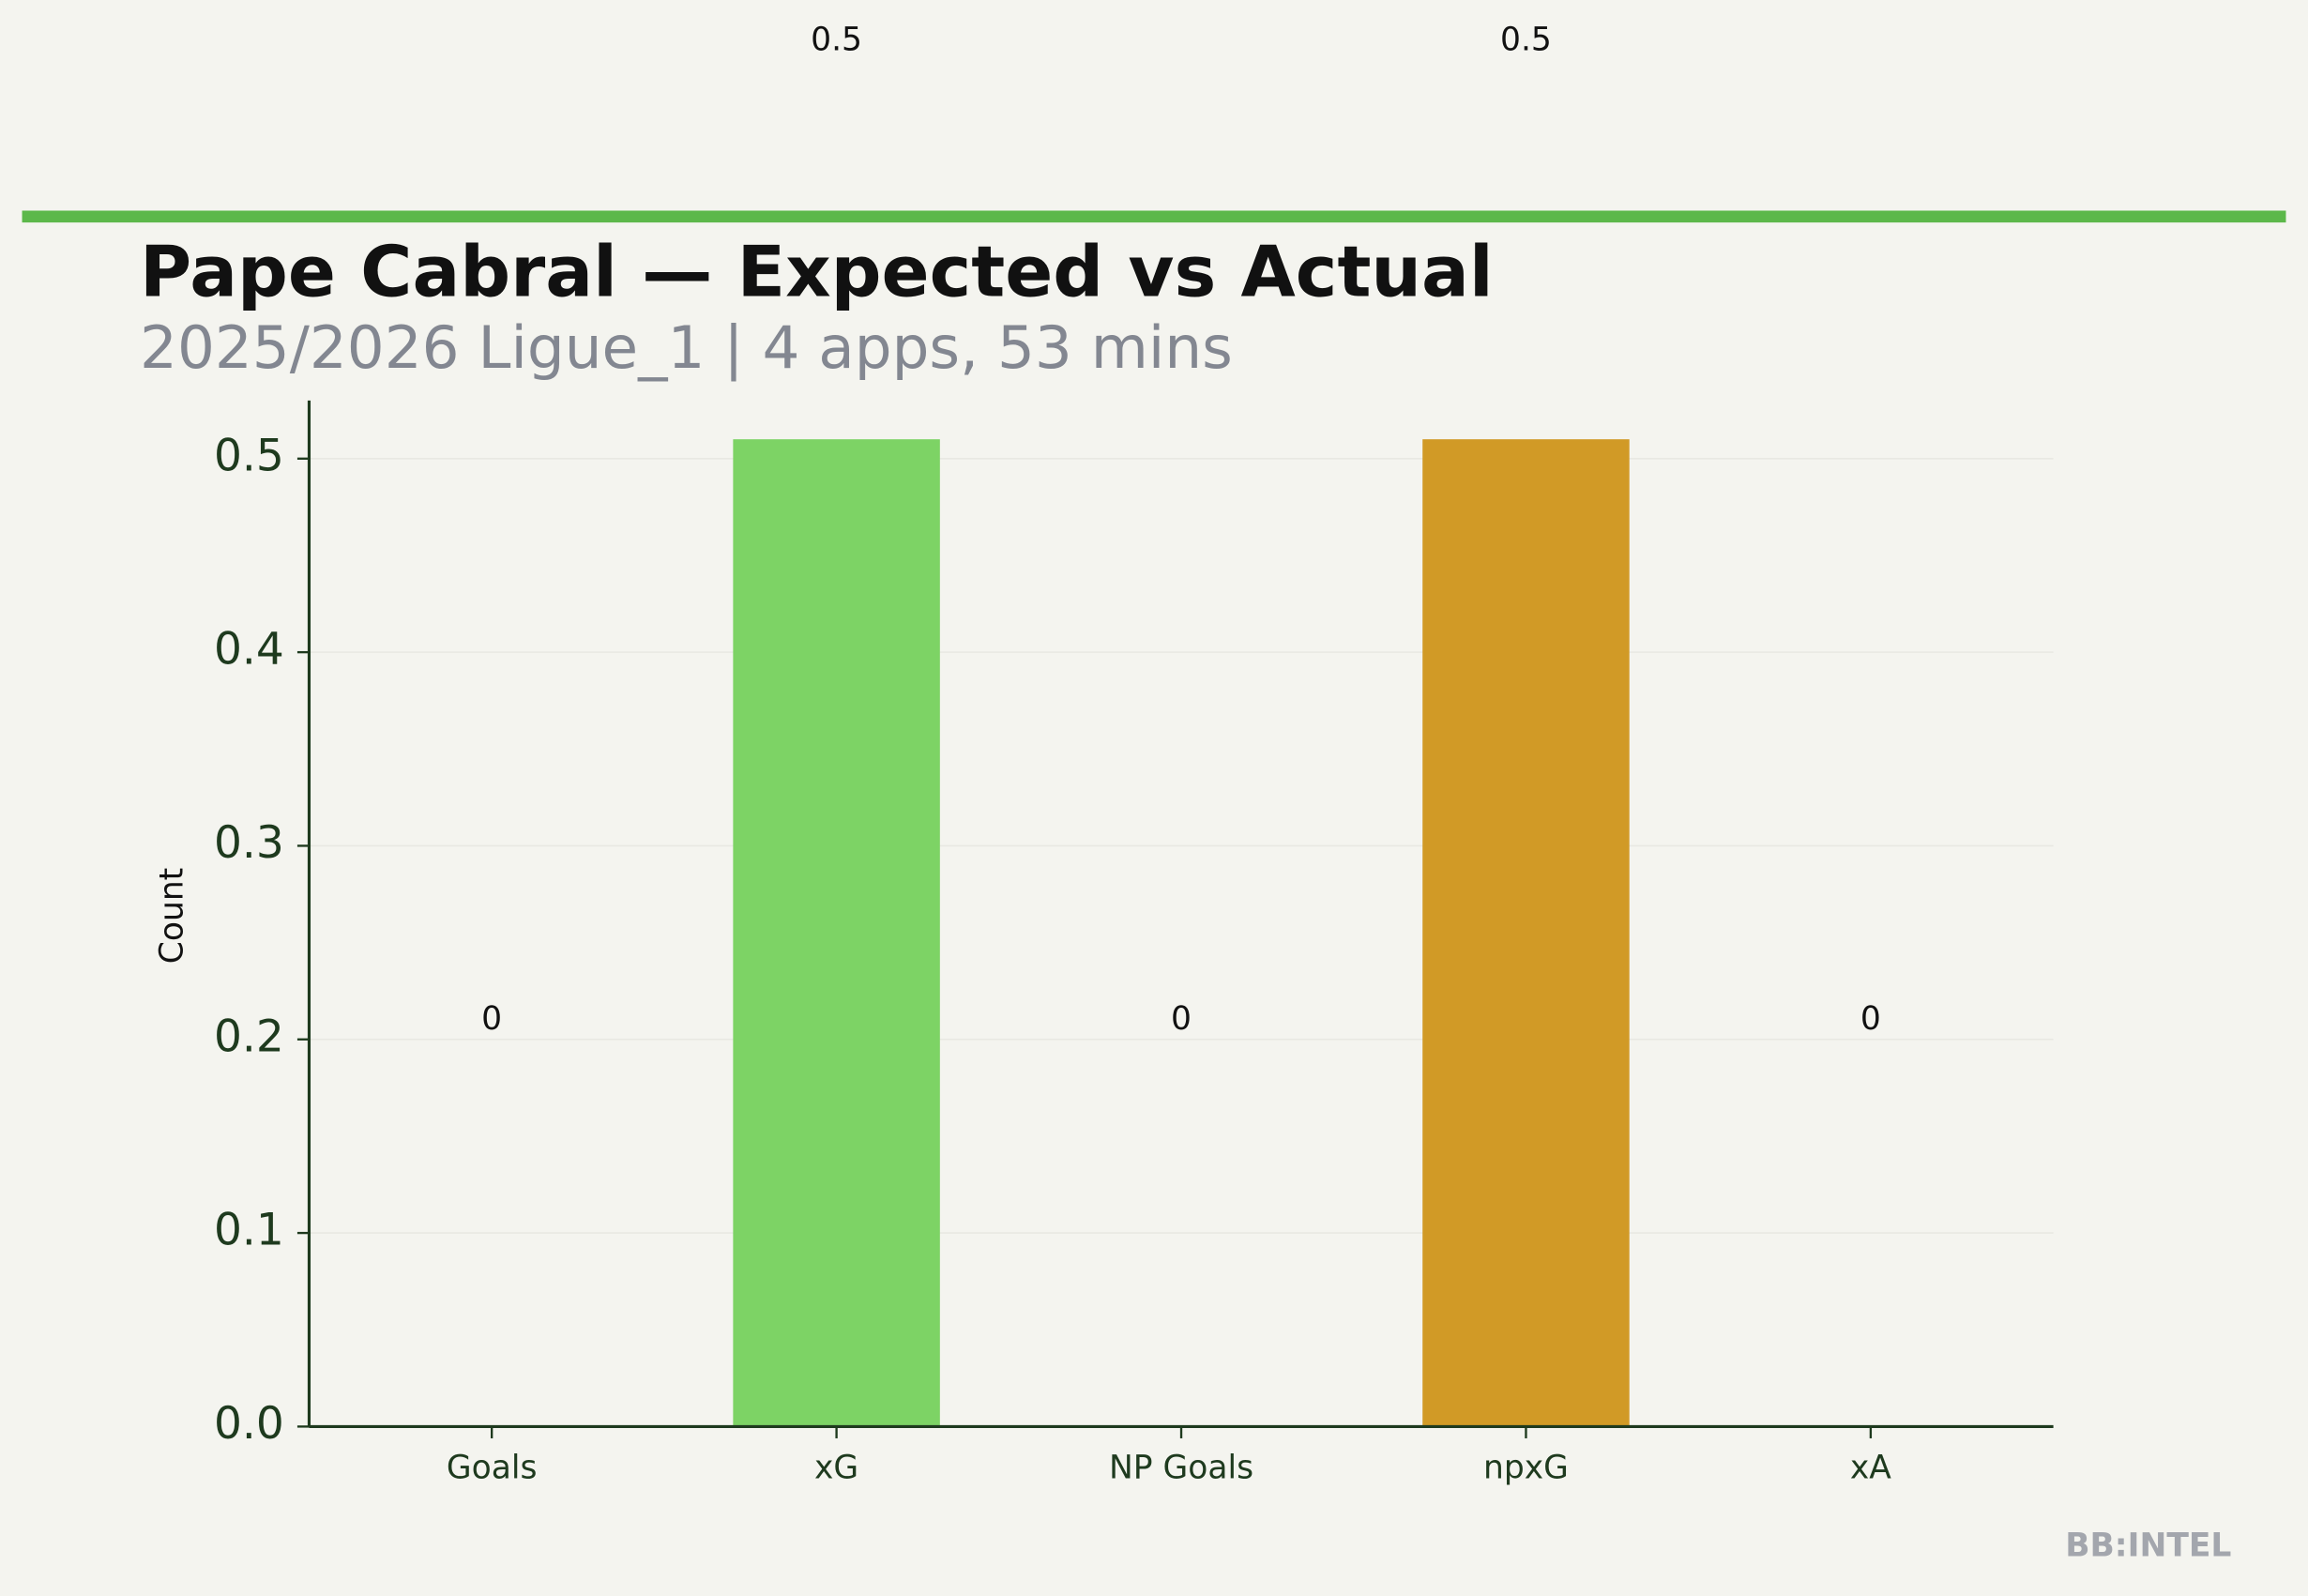 This screenshot has width=2308, height=1596. Describe the element at coordinates (836, 1468) in the screenshot. I see `x-tick-label: xG` at that location.